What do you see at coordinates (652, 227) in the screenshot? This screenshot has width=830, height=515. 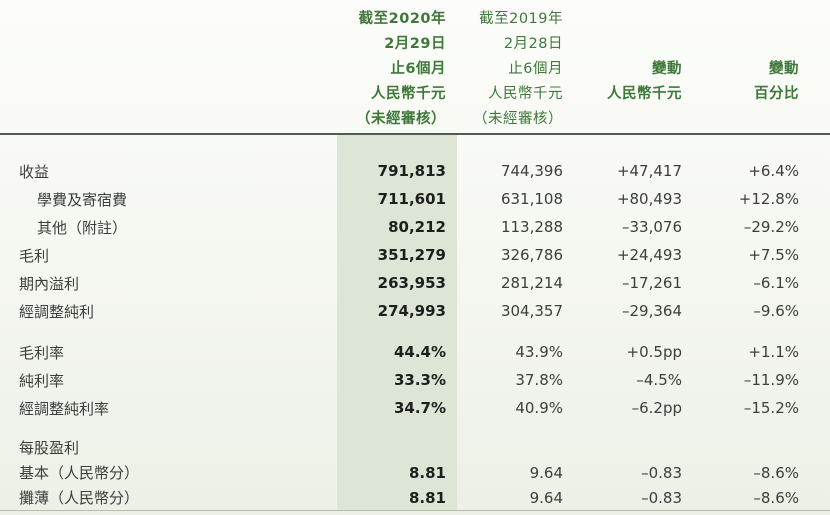 I see `change-amount: –33,076` at bounding box center [652, 227].